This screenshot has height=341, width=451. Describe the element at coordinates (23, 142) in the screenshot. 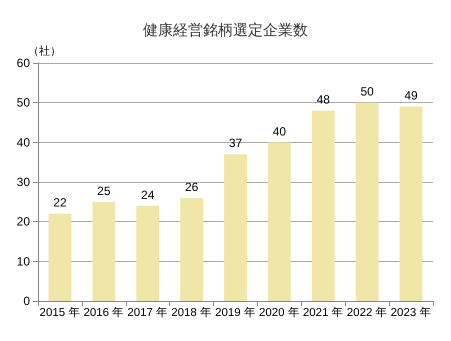

I see `y-tick-label: 40` at that location.